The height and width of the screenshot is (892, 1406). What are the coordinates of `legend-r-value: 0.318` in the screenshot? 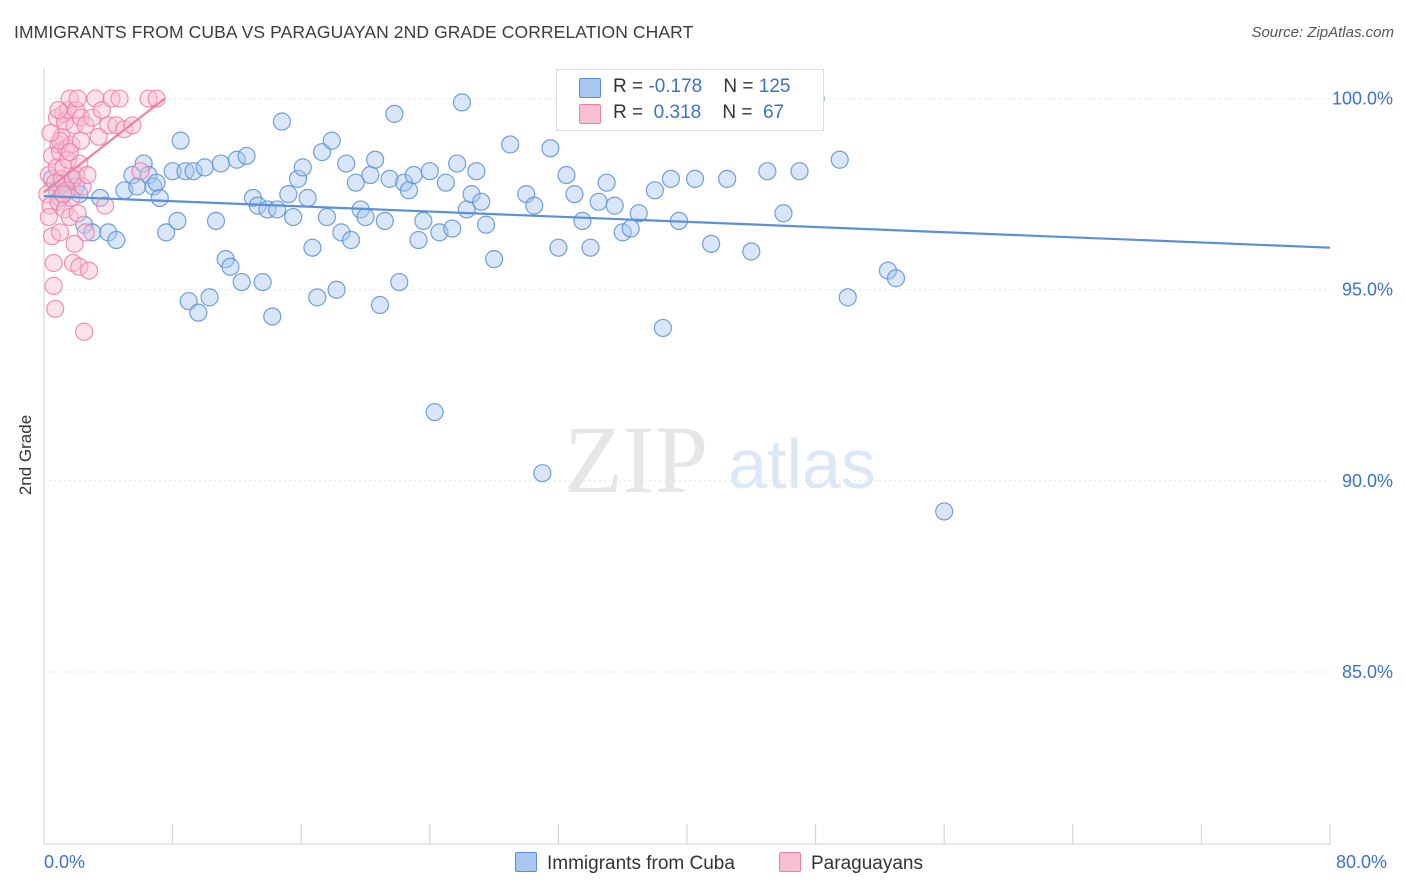 It's located at (675, 112).